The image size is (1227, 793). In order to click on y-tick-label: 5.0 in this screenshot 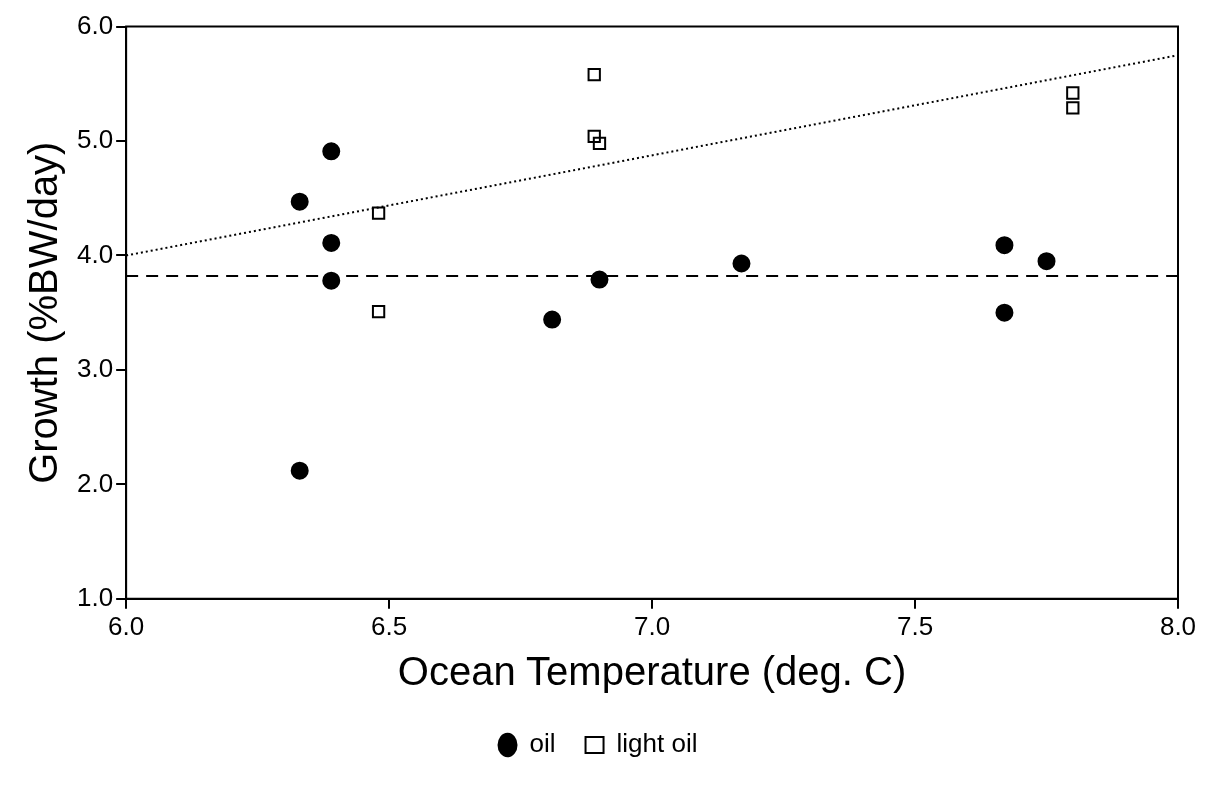, I will do `click(95, 139)`.